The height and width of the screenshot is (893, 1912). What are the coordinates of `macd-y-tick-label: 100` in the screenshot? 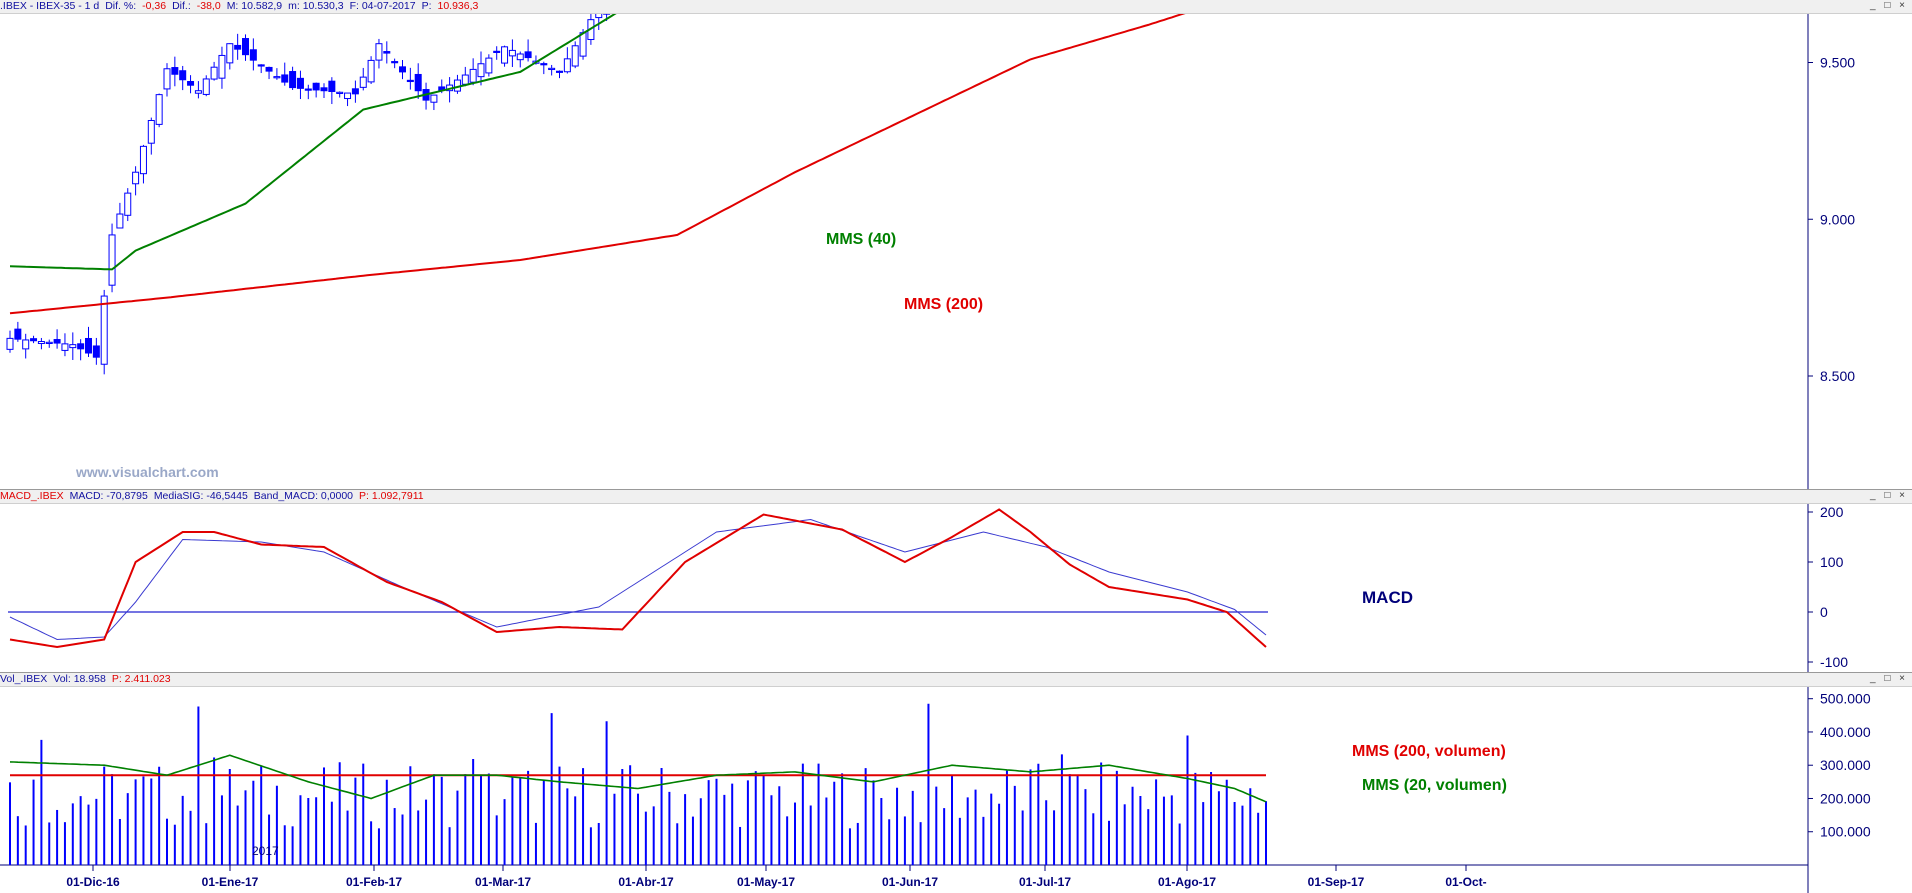 It's located at (1832, 562).